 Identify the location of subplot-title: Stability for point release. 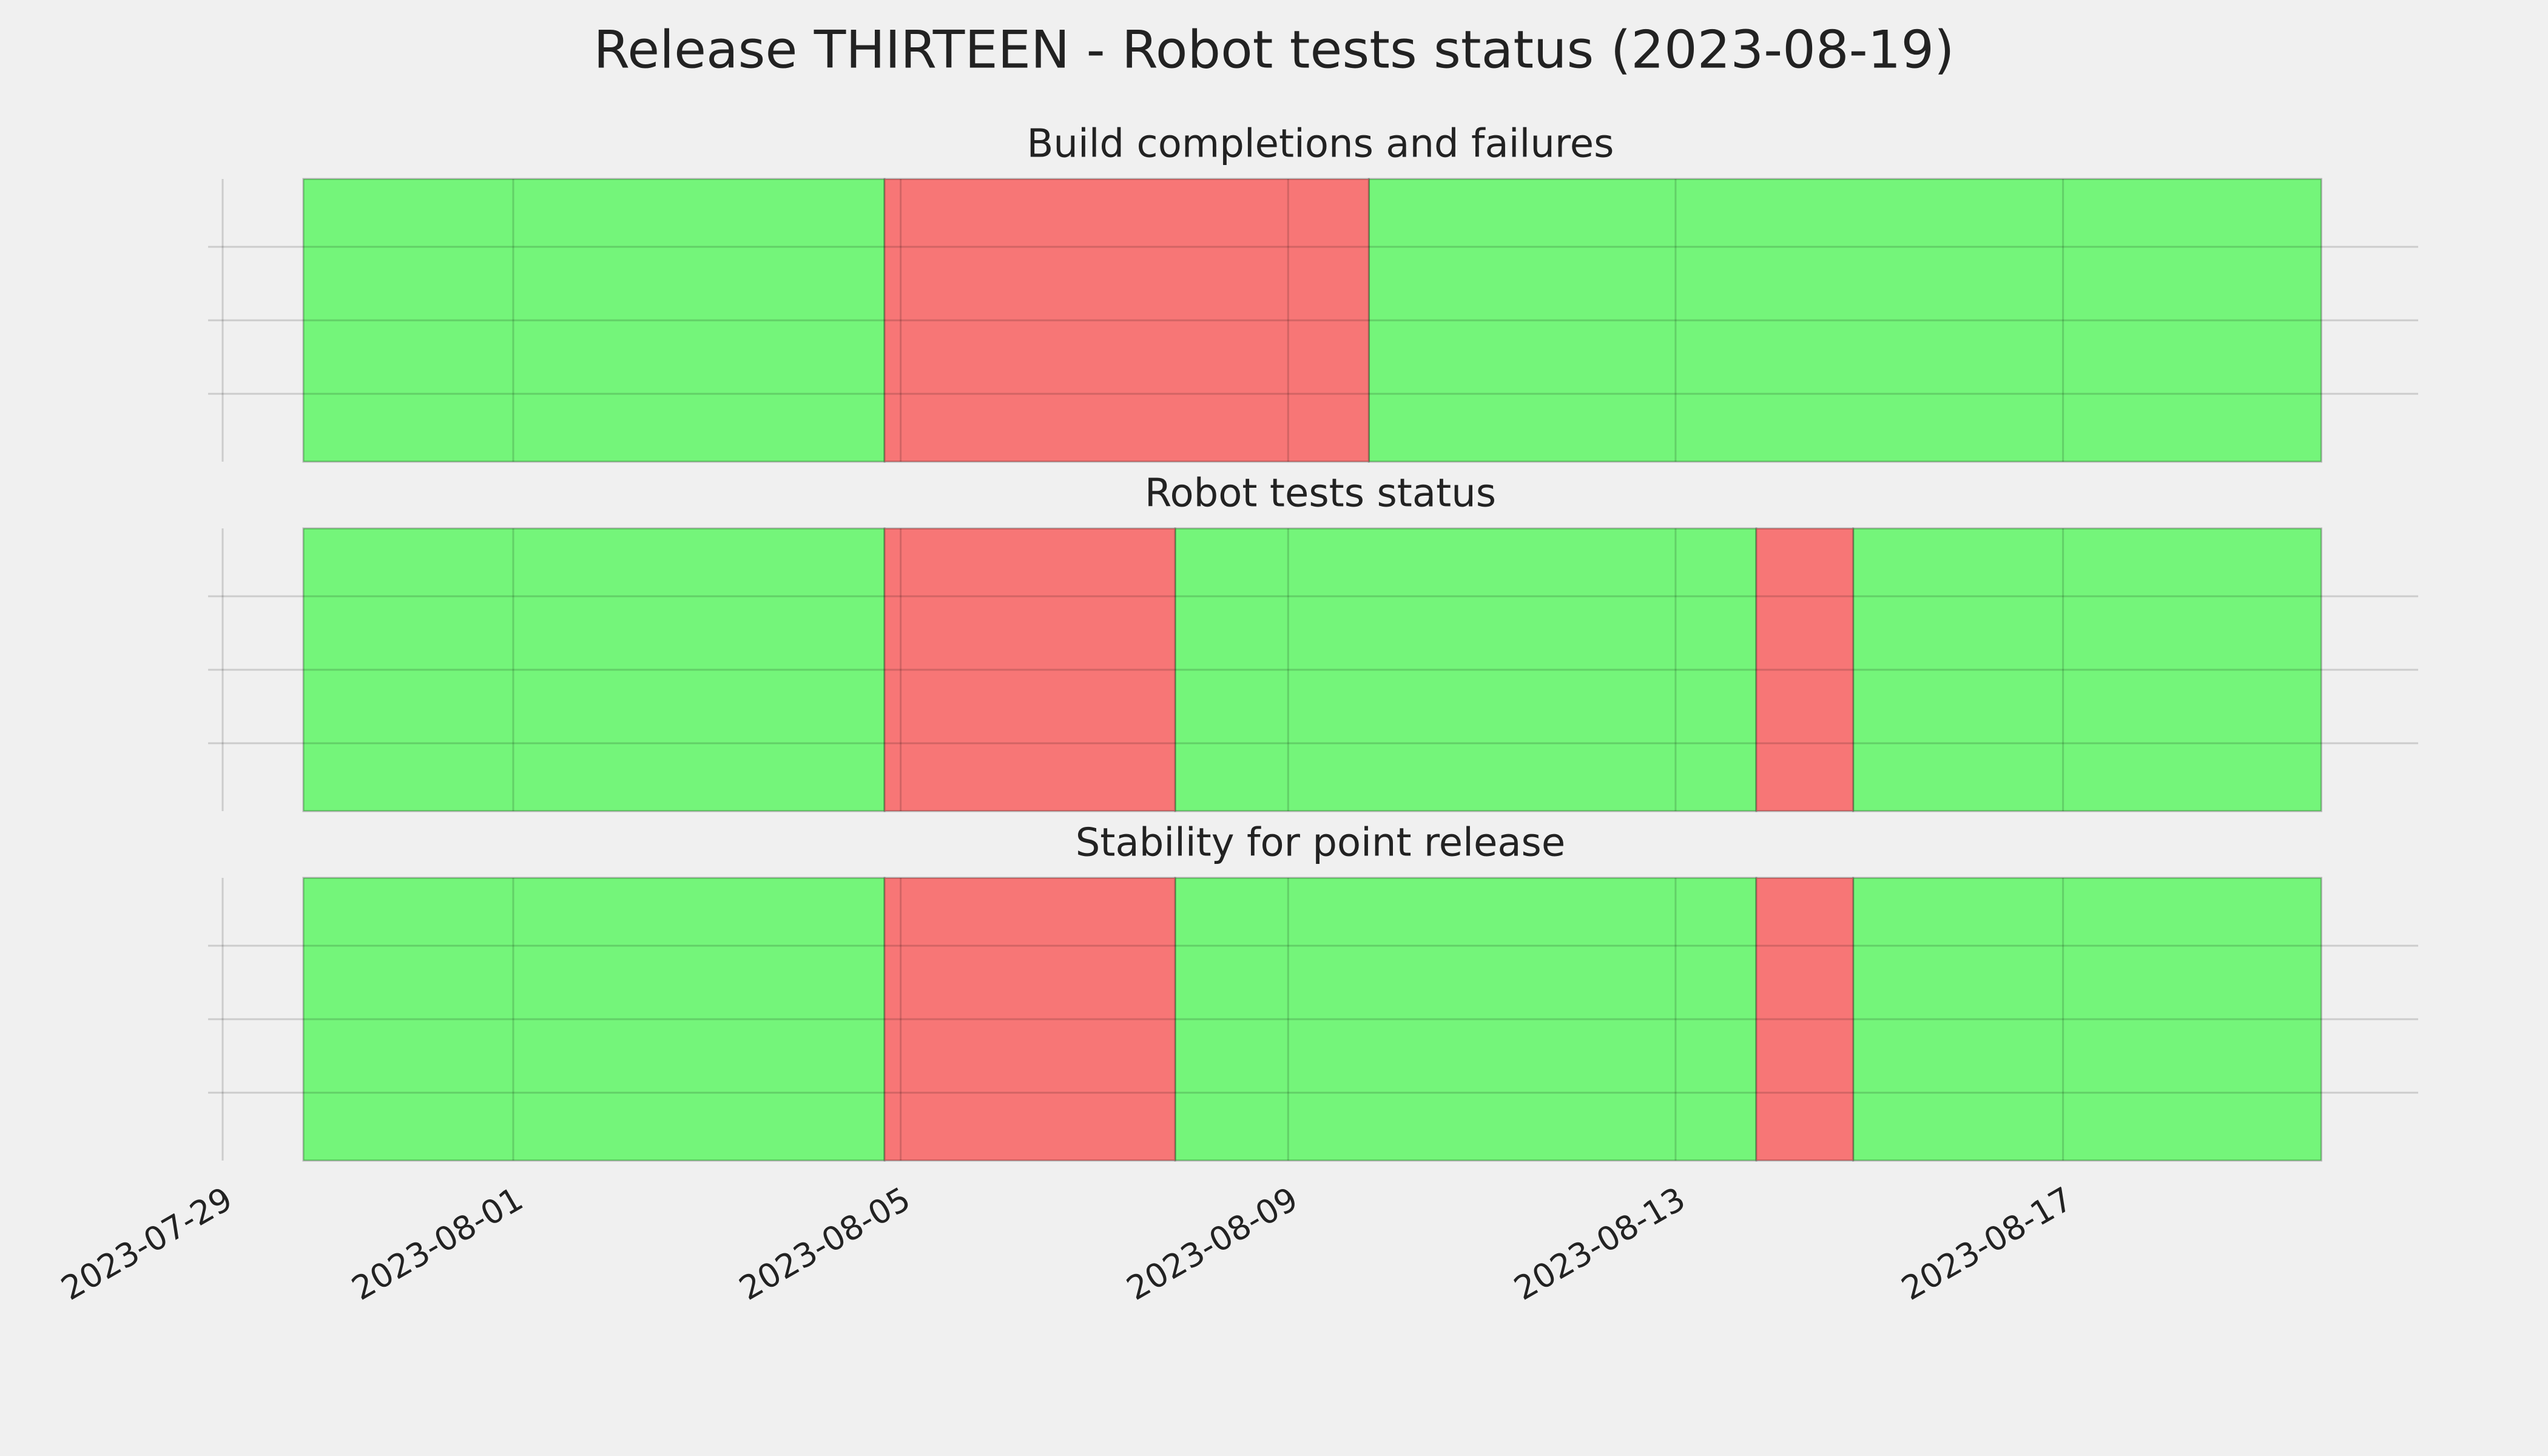
(1321, 843).